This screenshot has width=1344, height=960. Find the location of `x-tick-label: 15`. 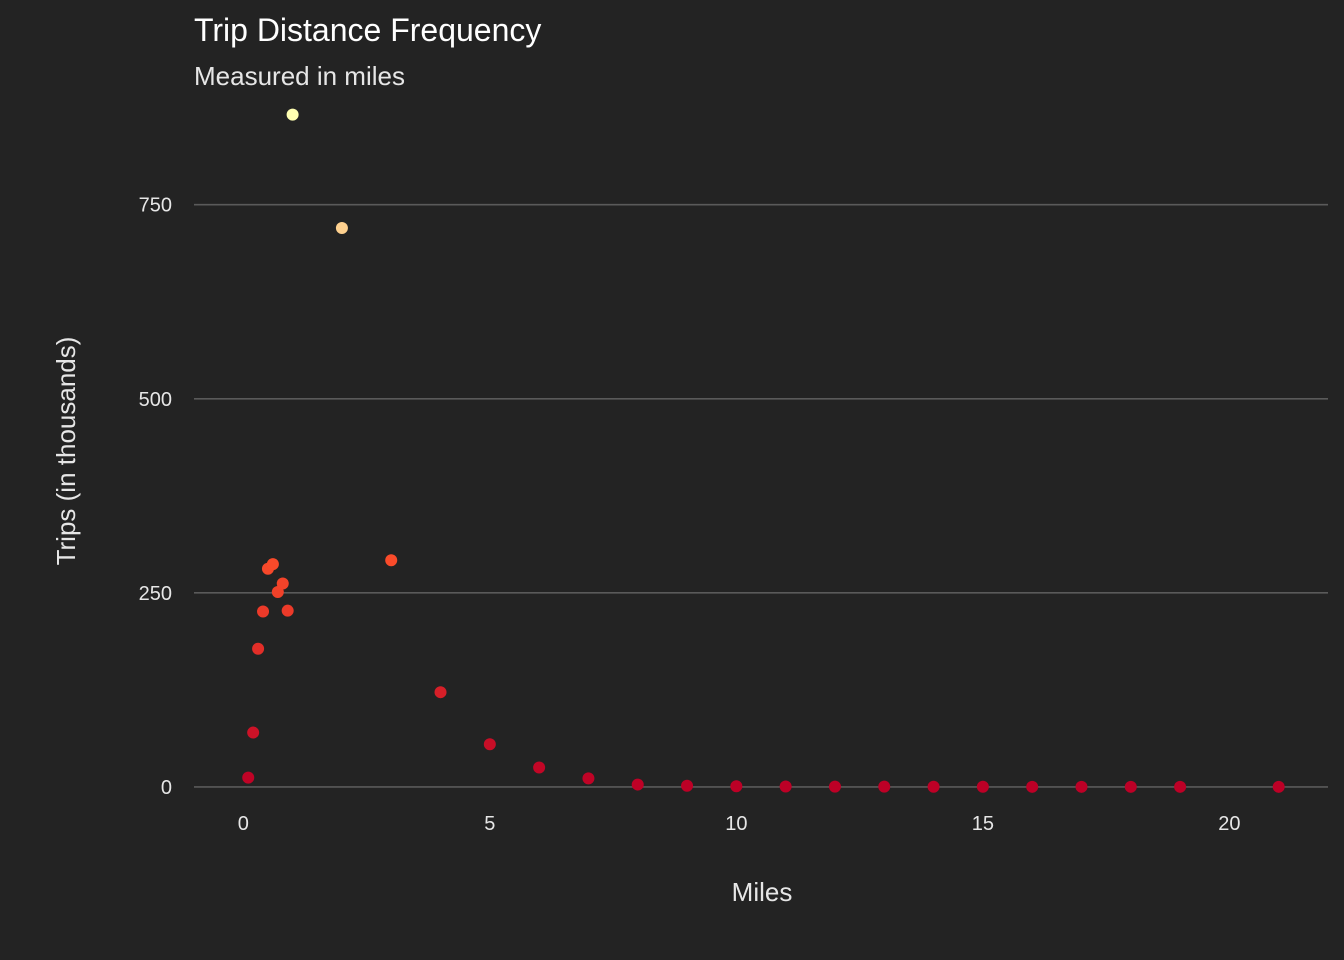

x-tick-label: 15 is located at coordinates (983, 824).